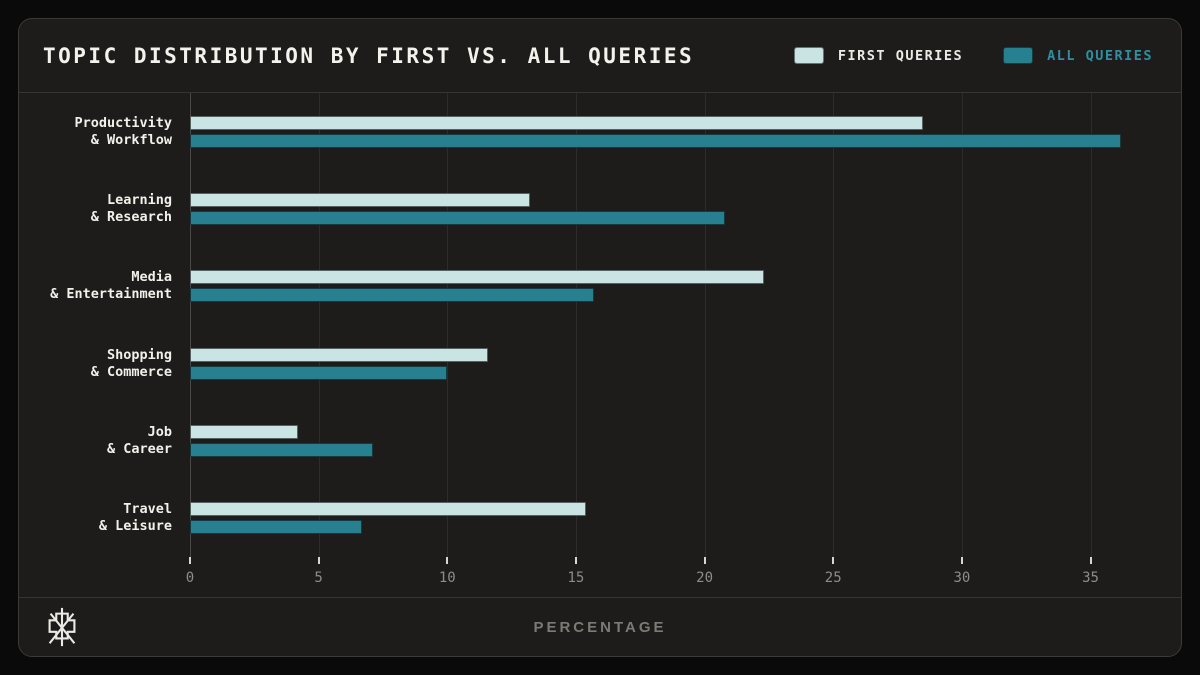 Image resolution: width=1200 pixels, height=675 pixels. Describe the element at coordinates (318, 578) in the screenshot. I see `tick-label-5: 5` at that location.